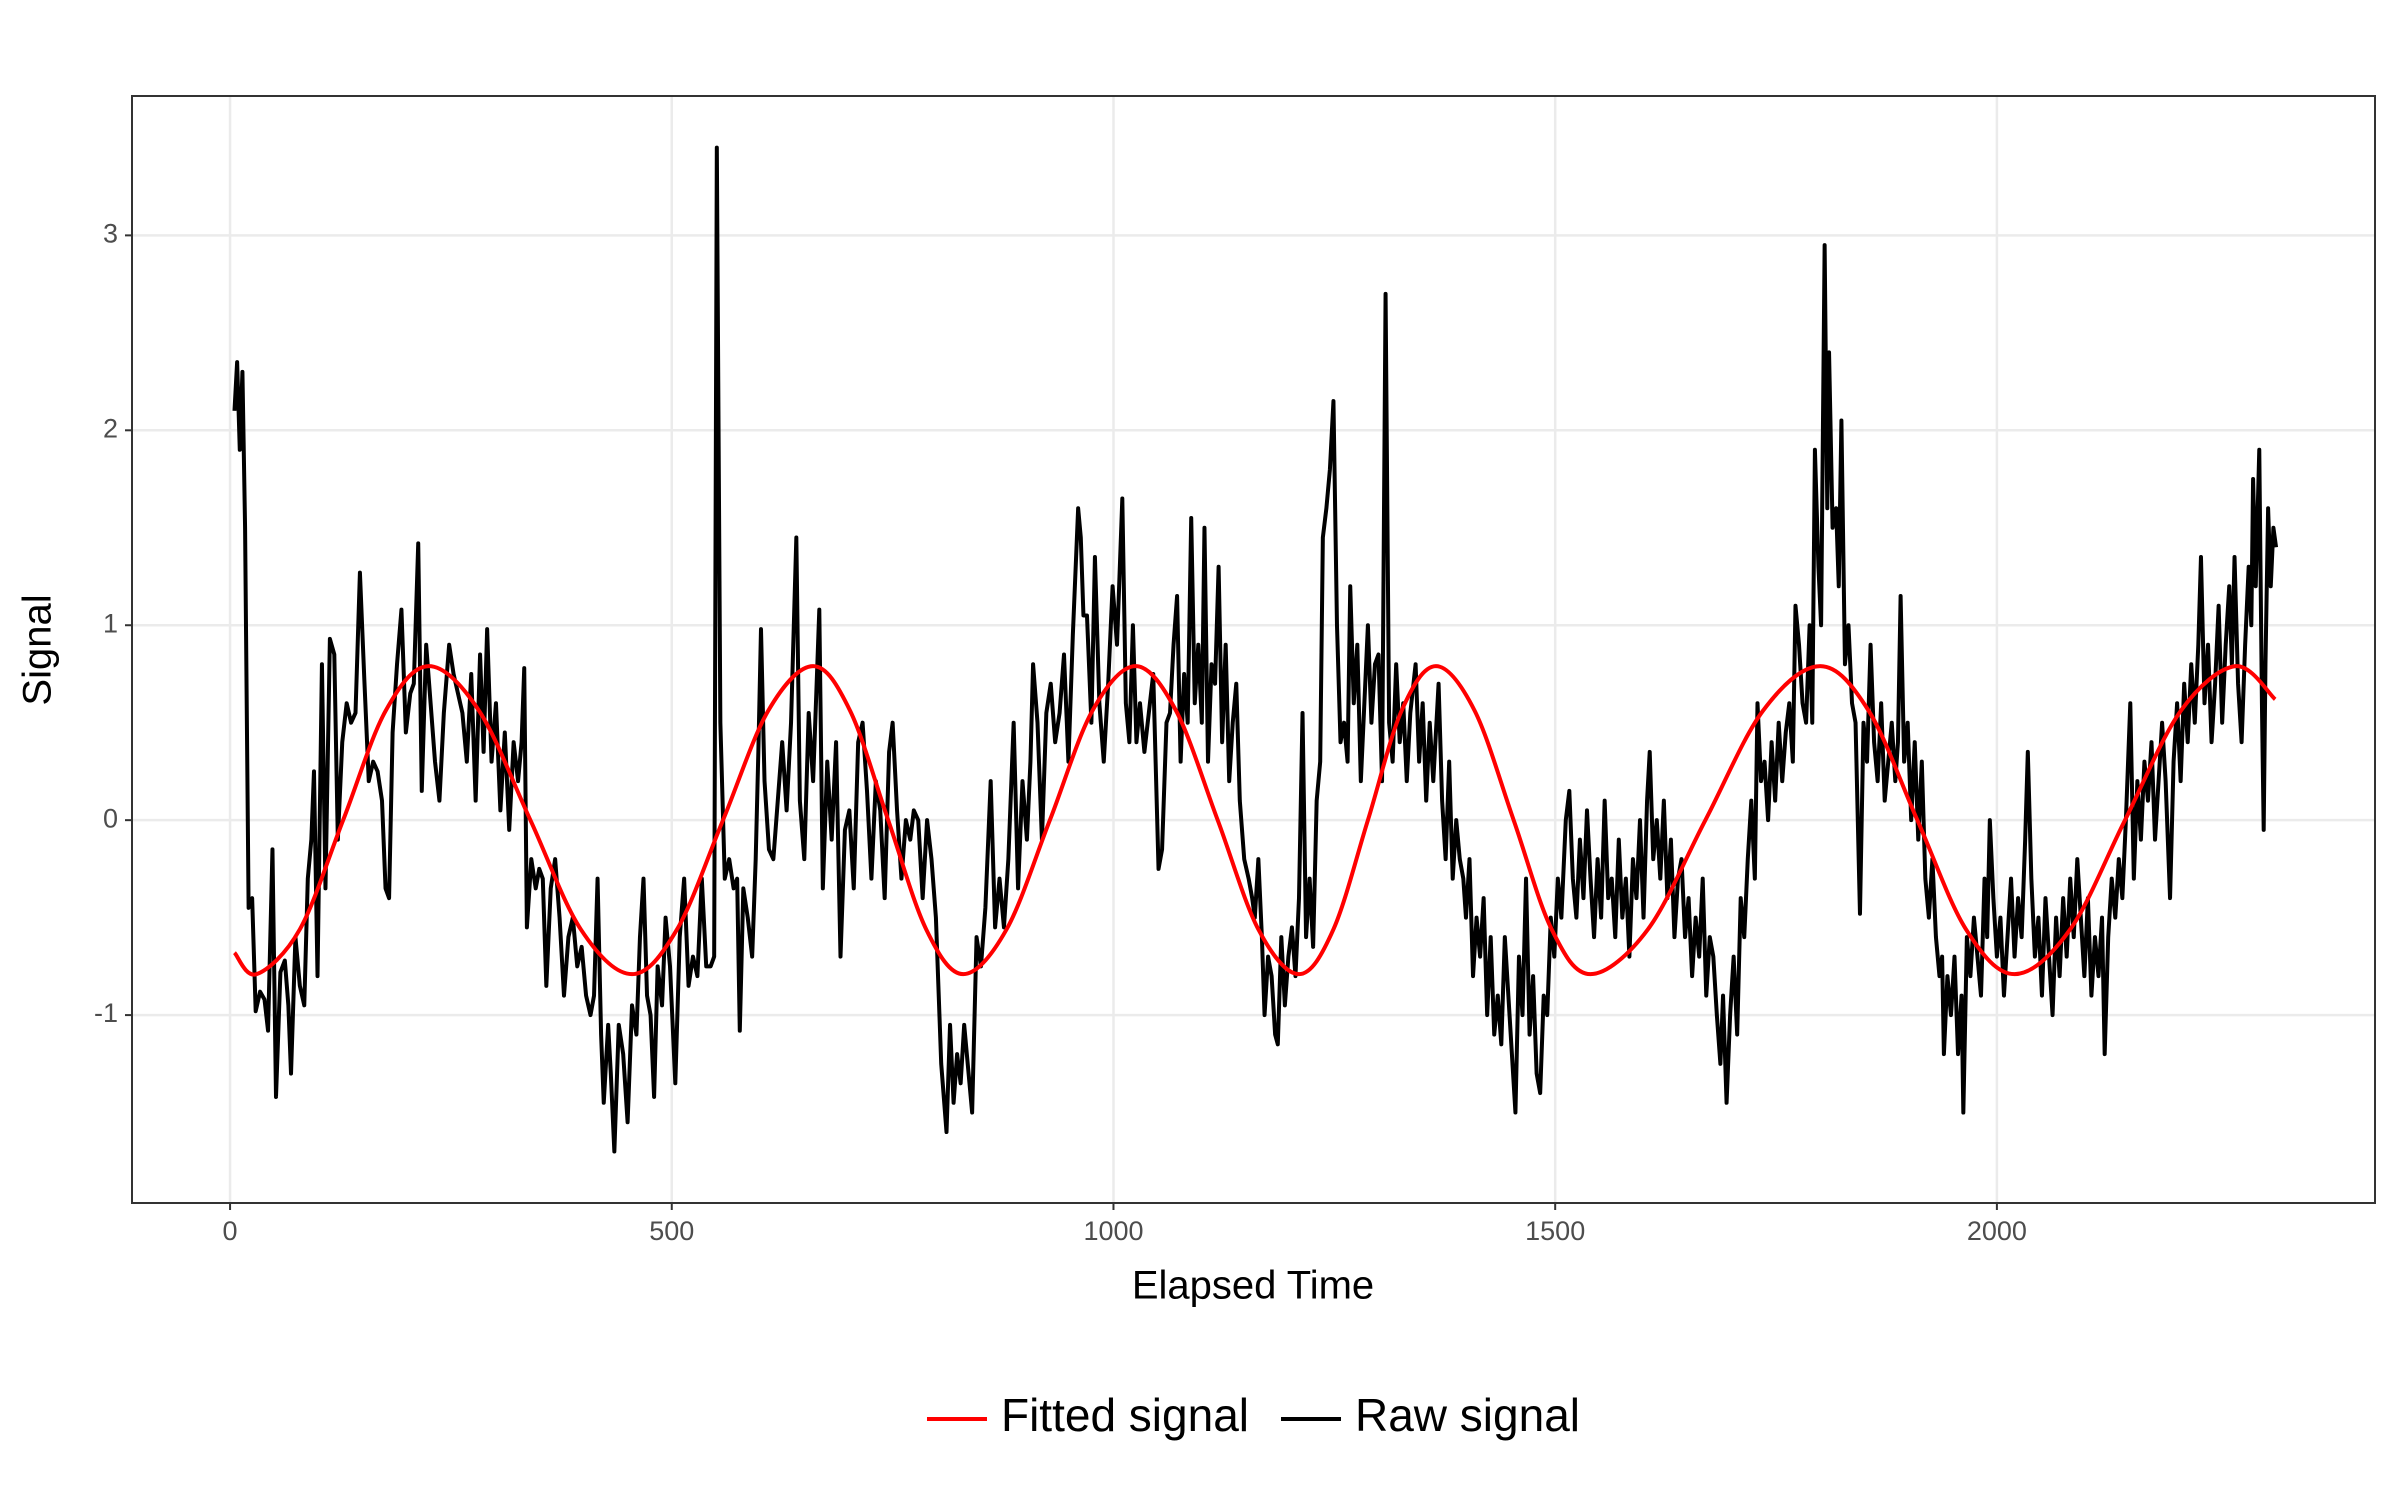  What do you see at coordinates (1467, 1415) in the screenshot?
I see `legend-label: Raw signal` at bounding box center [1467, 1415].